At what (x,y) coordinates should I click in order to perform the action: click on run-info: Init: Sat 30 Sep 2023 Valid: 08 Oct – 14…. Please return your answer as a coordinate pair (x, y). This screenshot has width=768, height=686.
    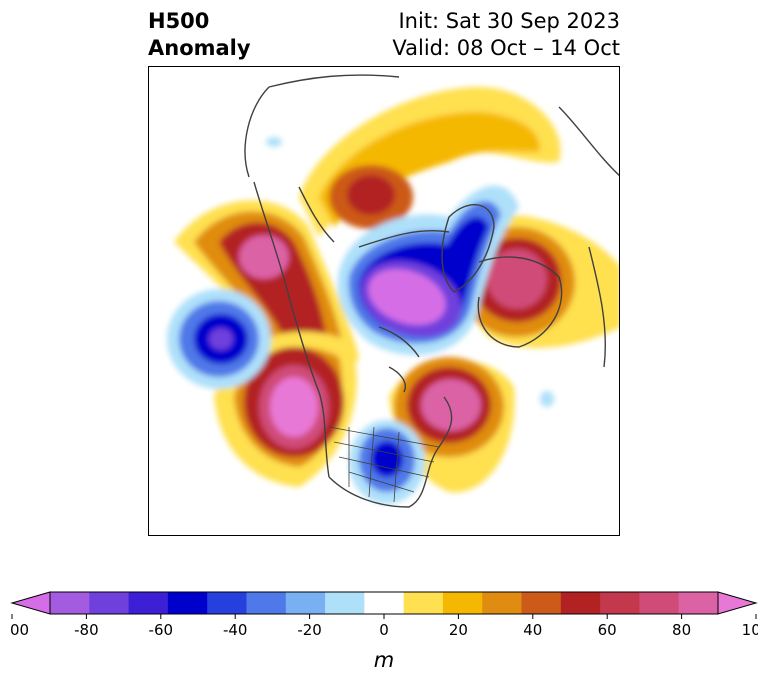
    Looking at the image, I should click on (506, 35).